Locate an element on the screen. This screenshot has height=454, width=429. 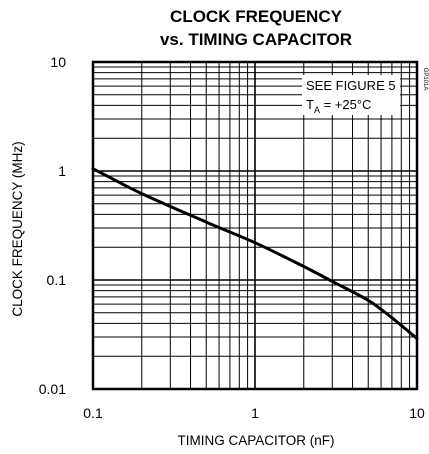
annotation-temperature: TA = +25°C is located at coordinates (338, 106).